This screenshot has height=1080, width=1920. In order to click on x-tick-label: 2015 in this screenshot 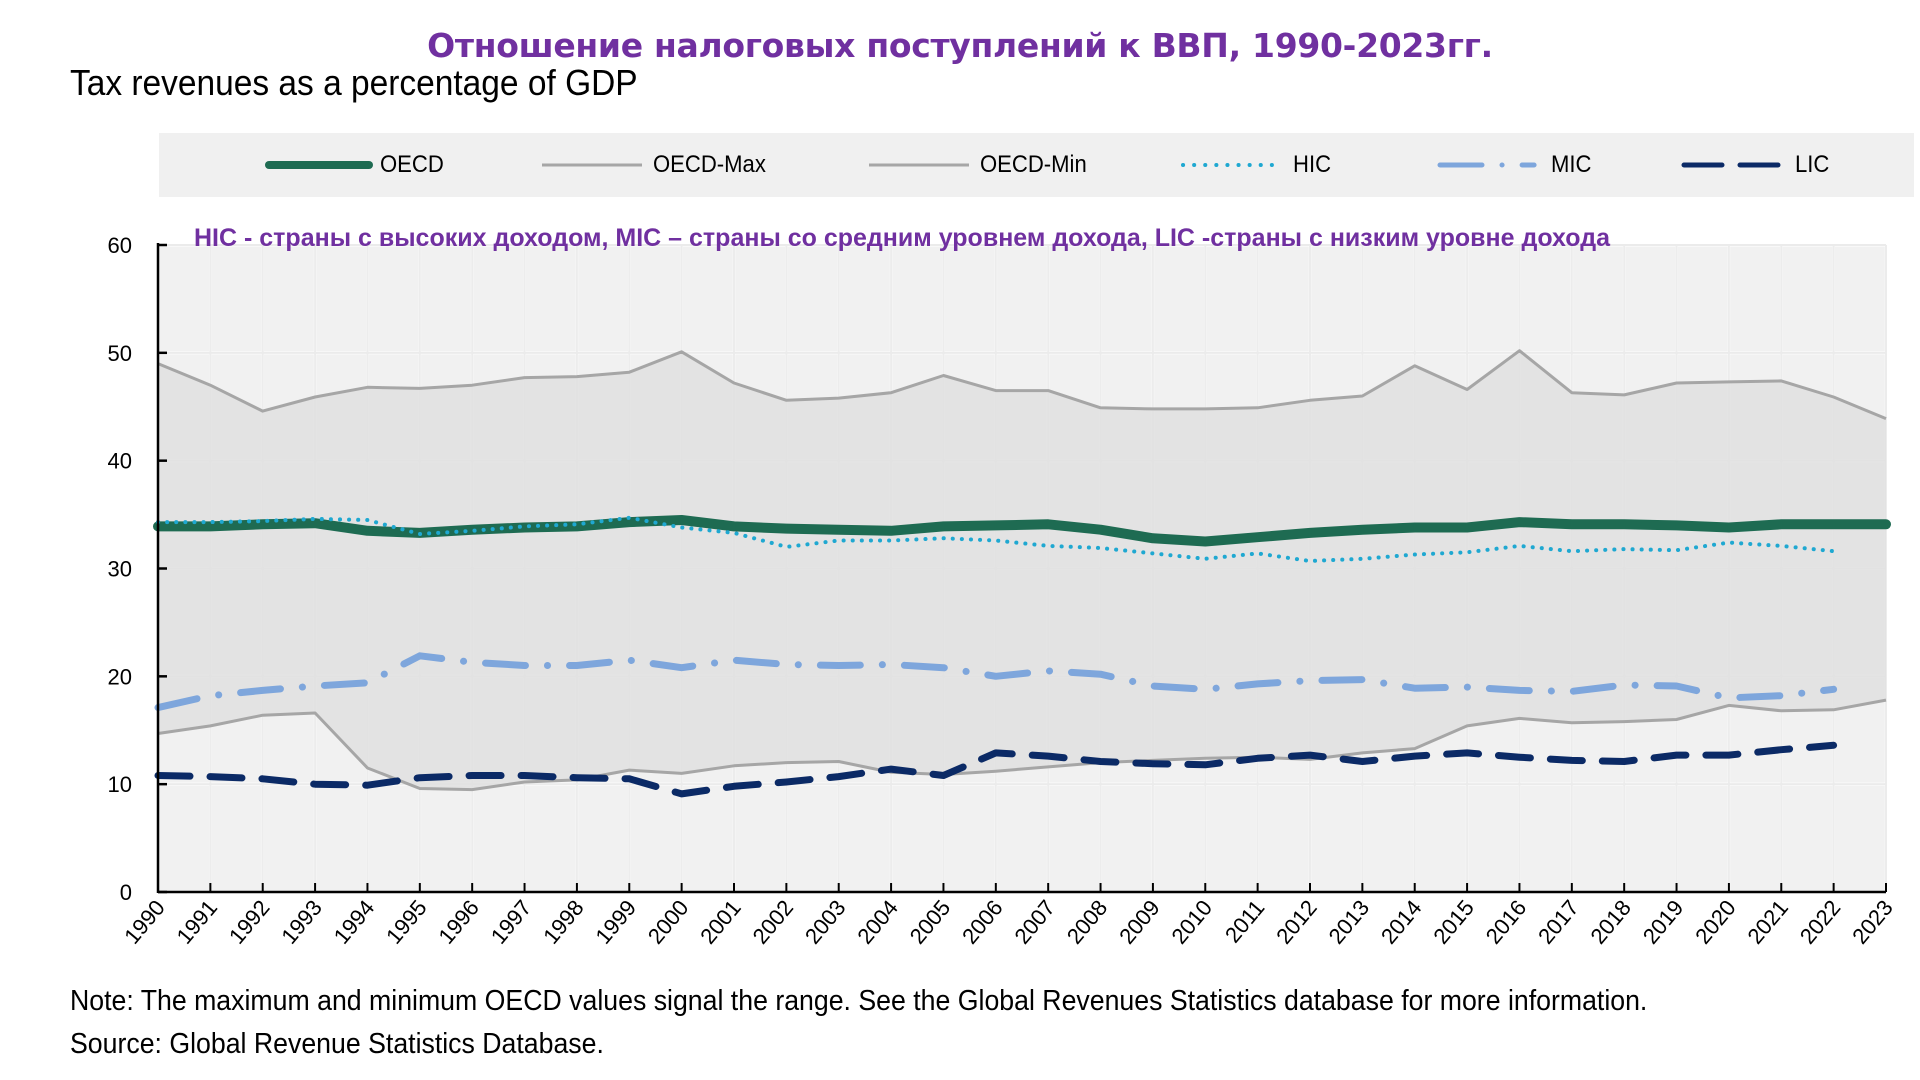, I will do `click(1453, 922)`.